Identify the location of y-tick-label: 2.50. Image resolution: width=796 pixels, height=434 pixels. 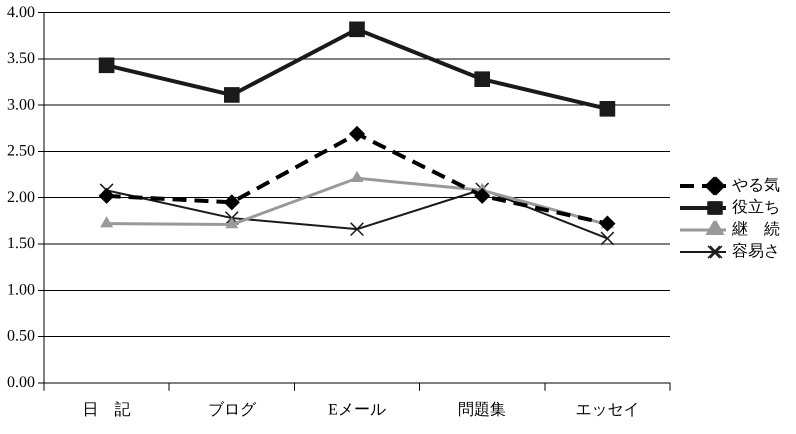
(21, 151).